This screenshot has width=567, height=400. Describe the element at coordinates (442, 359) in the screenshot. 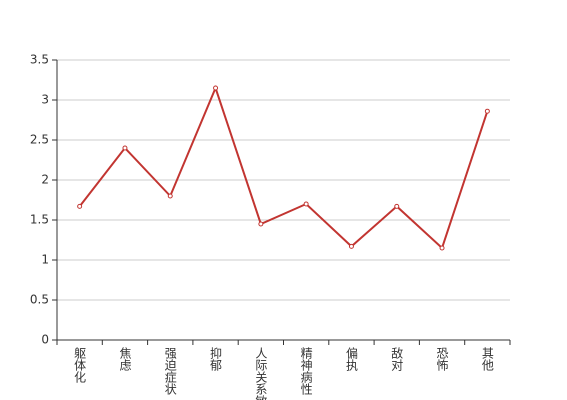

I see `x-tick-label: 恐怖` at that location.